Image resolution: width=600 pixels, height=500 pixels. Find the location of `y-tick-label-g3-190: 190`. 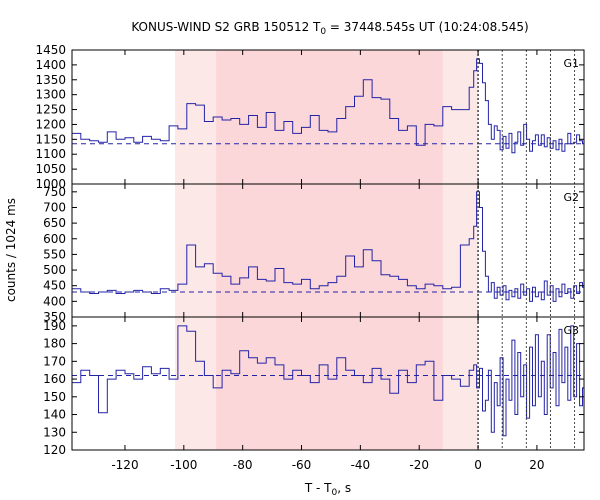

y-tick-label-g3-190: 190 is located at coordinates (54, 326).